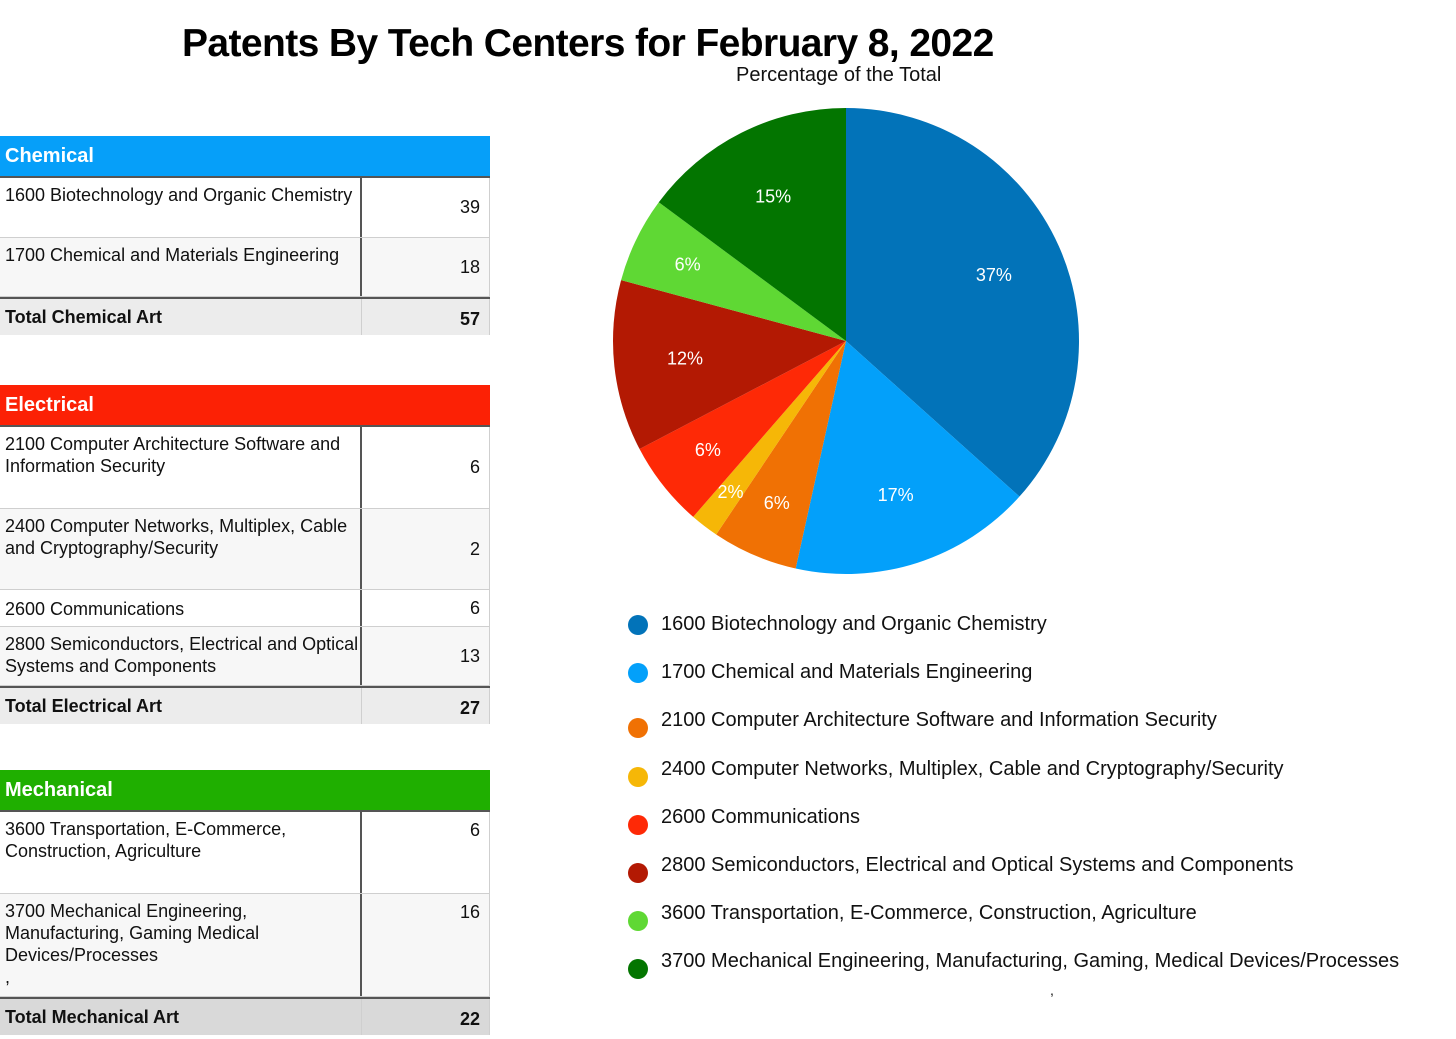  Describe the element at coordinates (731, 492) in the screenshot. I see `pie-label-3: 2%` at that location.